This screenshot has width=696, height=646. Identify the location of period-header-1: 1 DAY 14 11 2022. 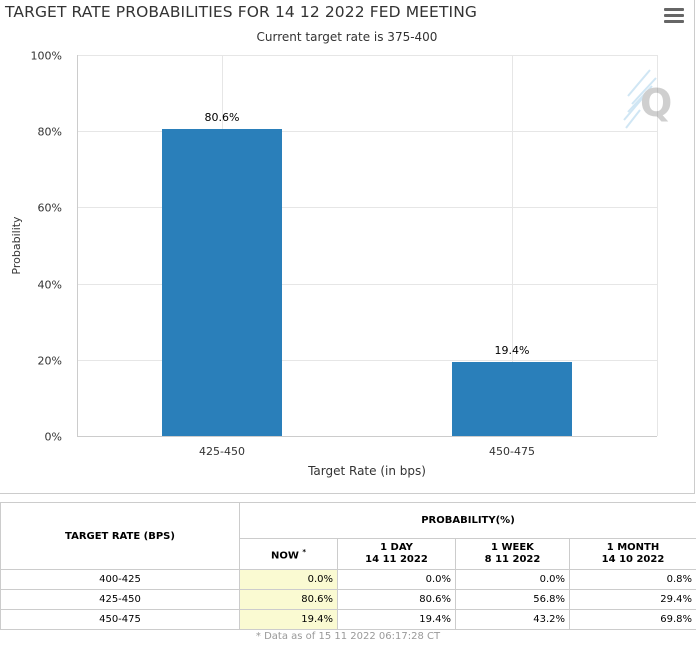
(396, 554).